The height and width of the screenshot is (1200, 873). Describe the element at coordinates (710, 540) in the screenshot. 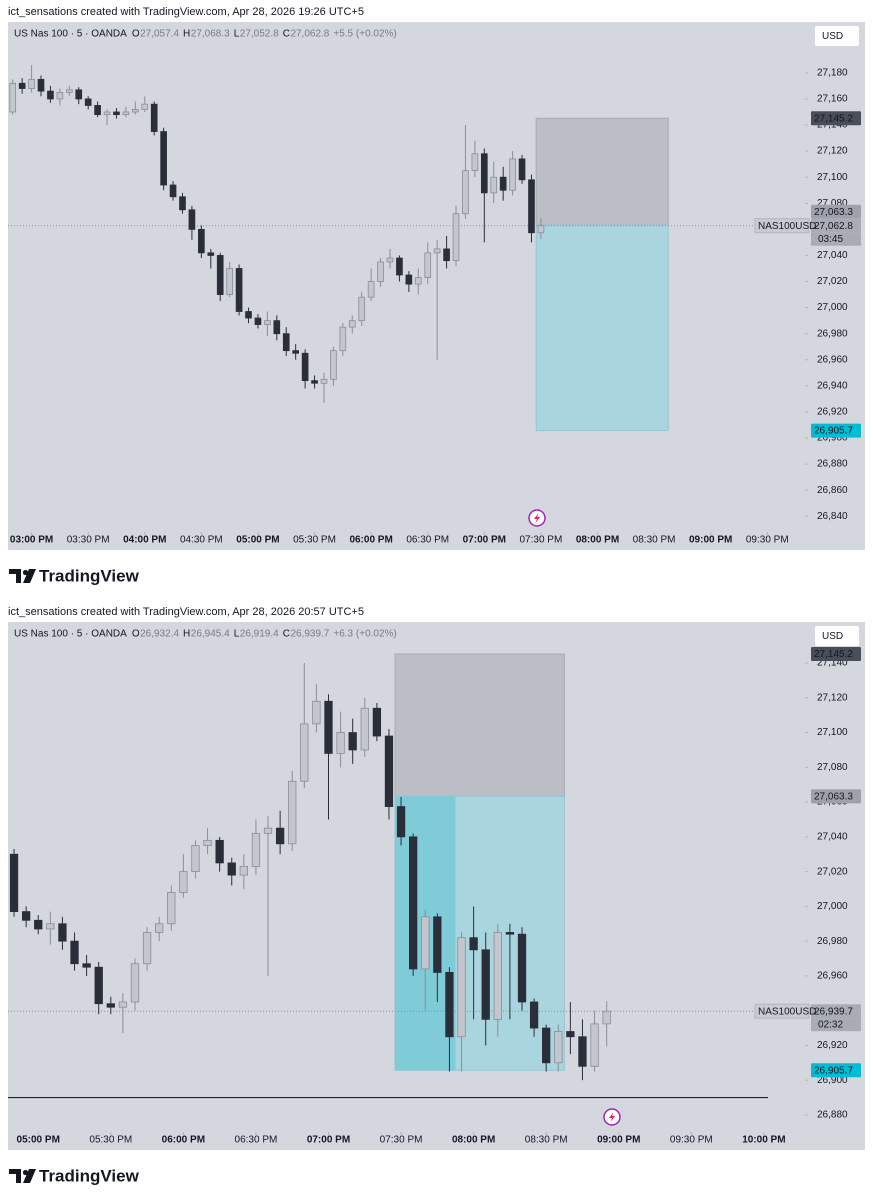

I see `x-tick-label: 09:00 PM` at that location.